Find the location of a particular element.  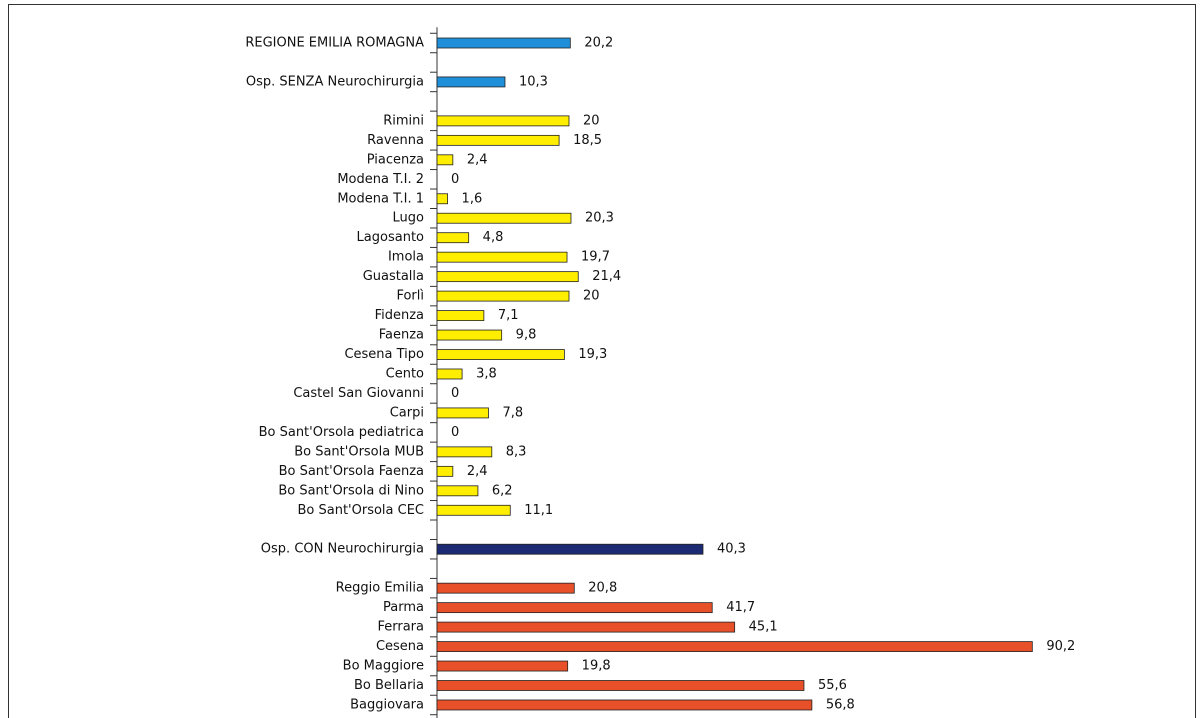

category-label: Reggio Emilia is located at coordinates (380, 588).